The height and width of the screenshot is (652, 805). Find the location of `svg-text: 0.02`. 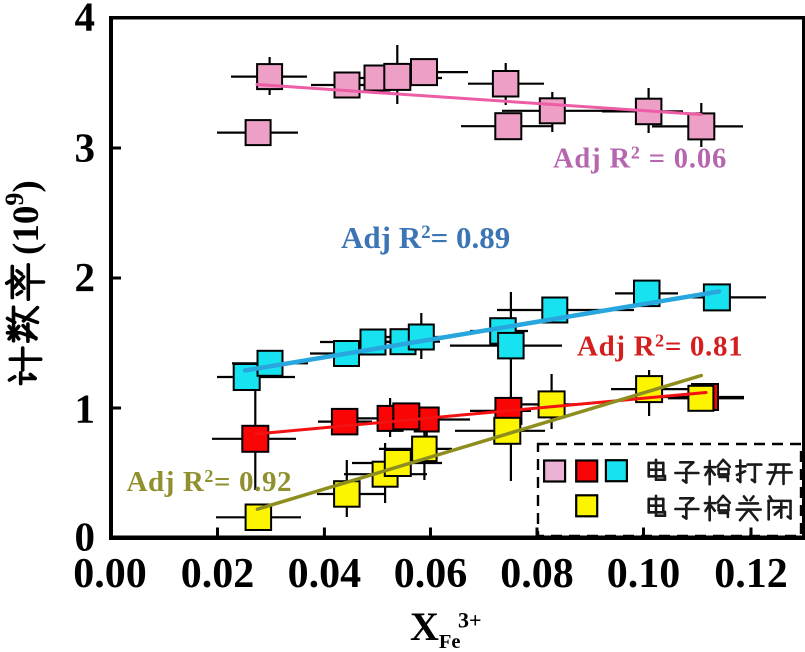

svg-text: 0.02 is located at coordinates (218, 574).